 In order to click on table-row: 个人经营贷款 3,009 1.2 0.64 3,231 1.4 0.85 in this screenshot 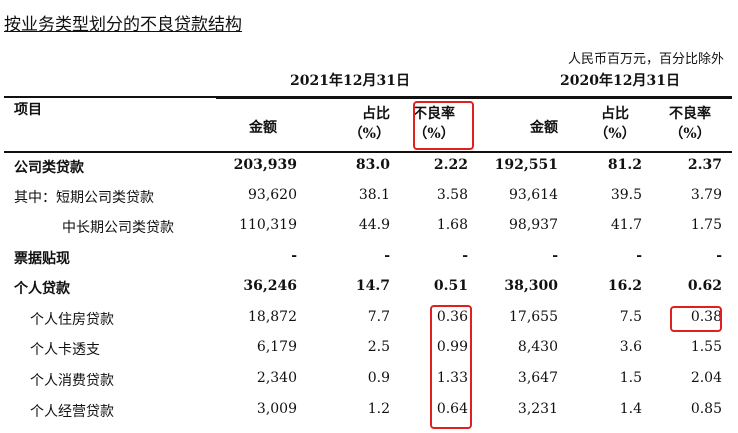, I will do `click(369, 411)`.